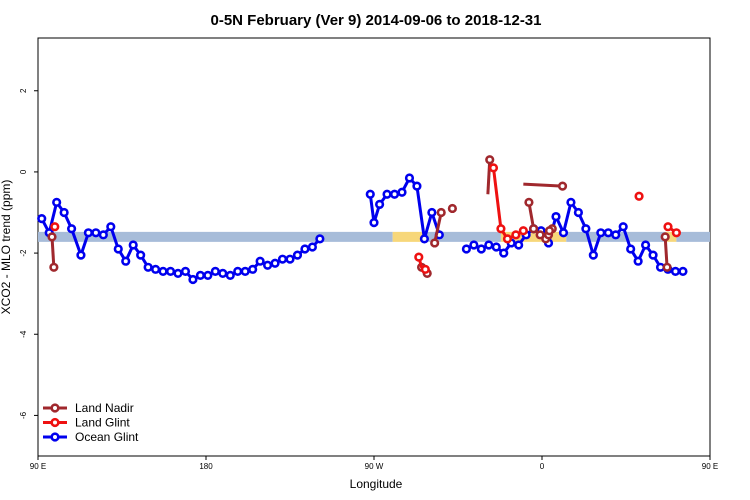 The image size is (750, 500). What do you see at coordinates (374, 466) in the screenshot?
I see `x-tick-label: 90 W` at bounding box center [374, 466].